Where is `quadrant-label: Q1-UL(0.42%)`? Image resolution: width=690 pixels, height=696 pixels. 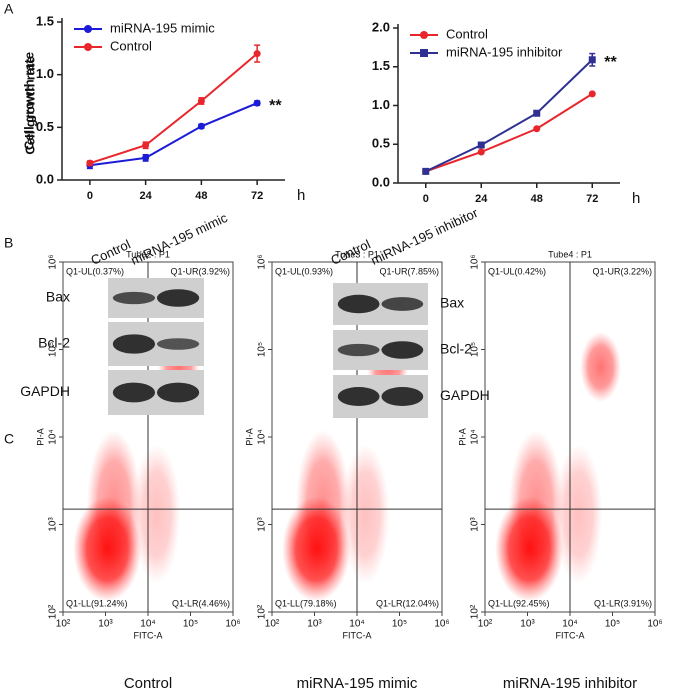 quadrant-label: Q1-UL(0.42%) is located at coordinates (517, 271).